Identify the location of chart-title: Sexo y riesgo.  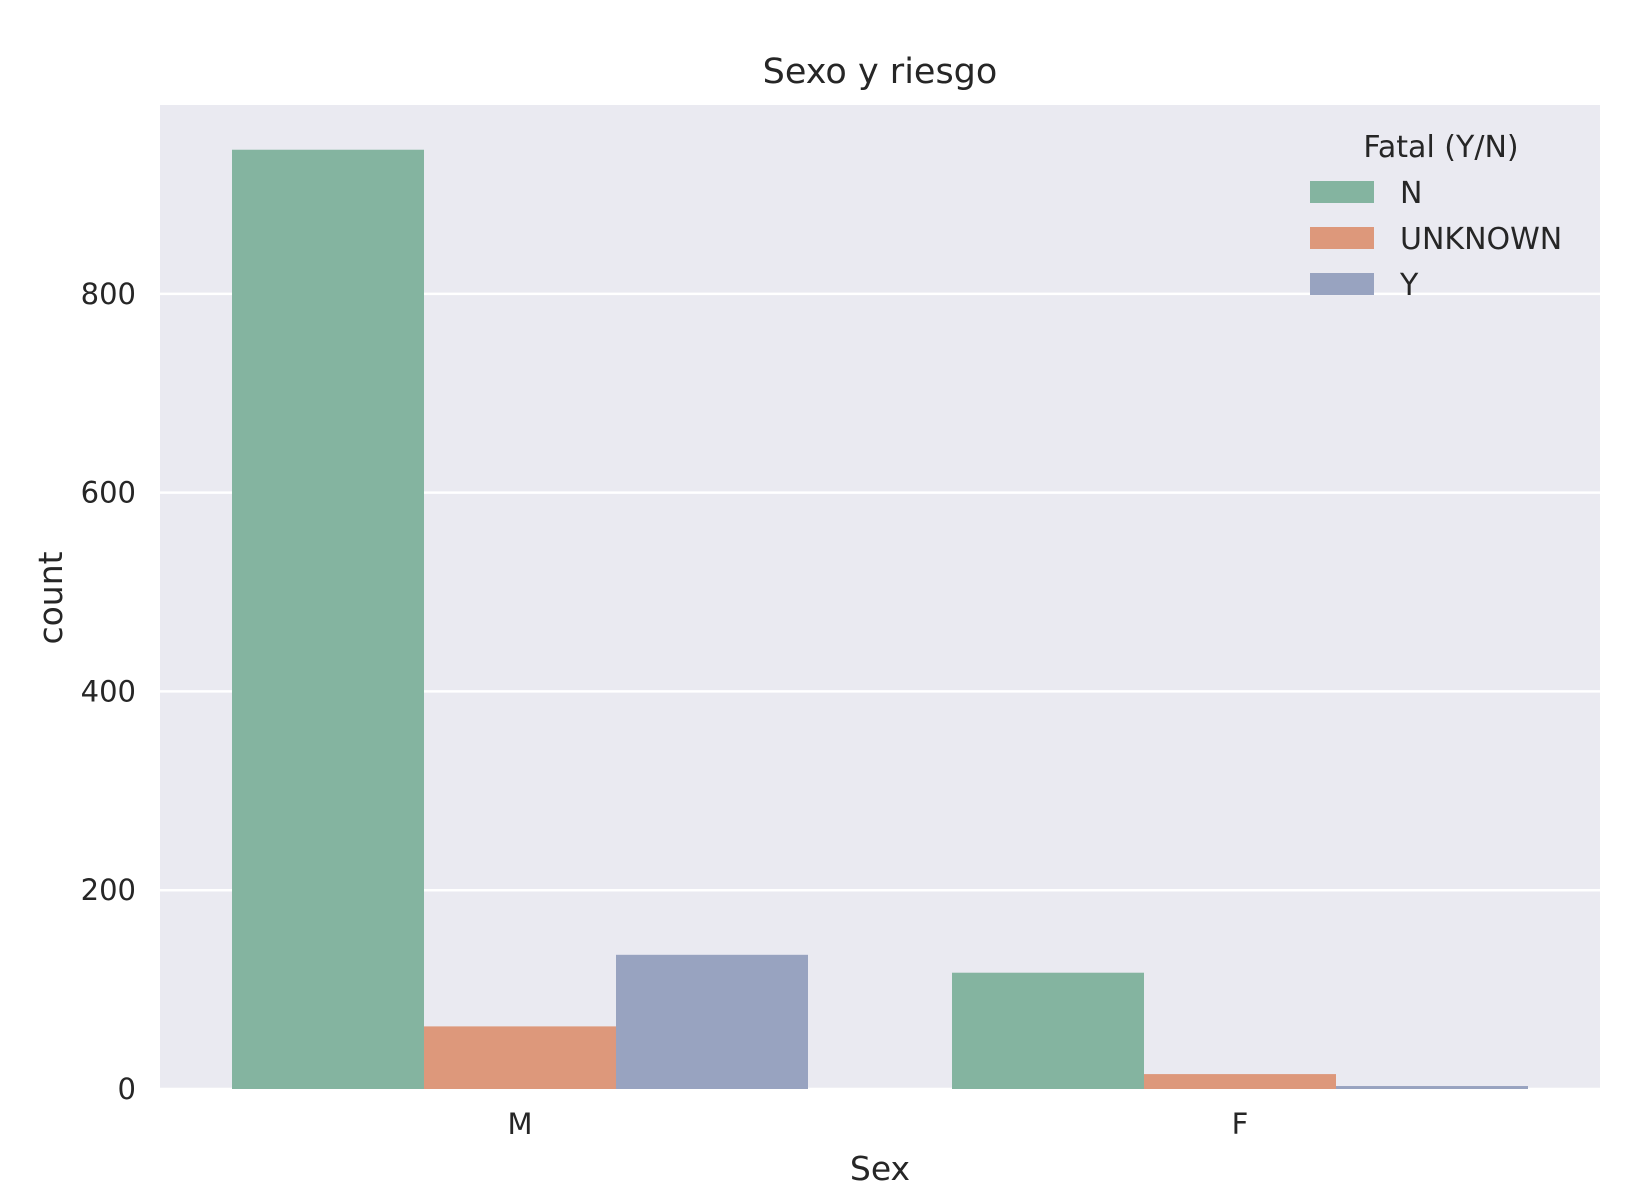
(880, 72).